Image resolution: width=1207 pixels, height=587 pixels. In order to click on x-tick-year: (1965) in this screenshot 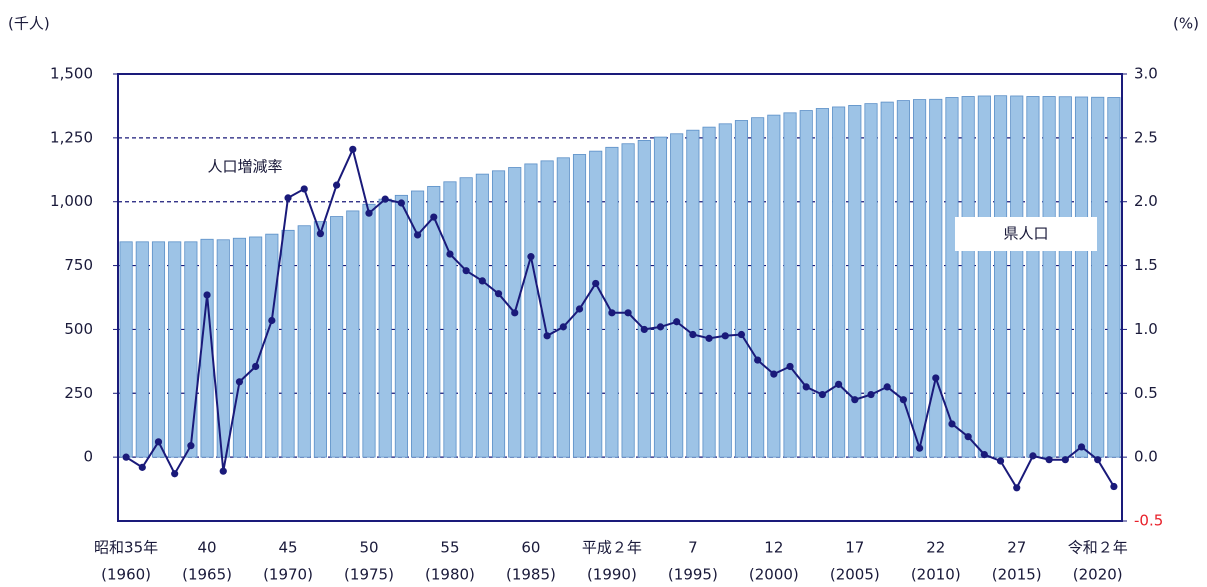, I will do `click(207, 575)`.